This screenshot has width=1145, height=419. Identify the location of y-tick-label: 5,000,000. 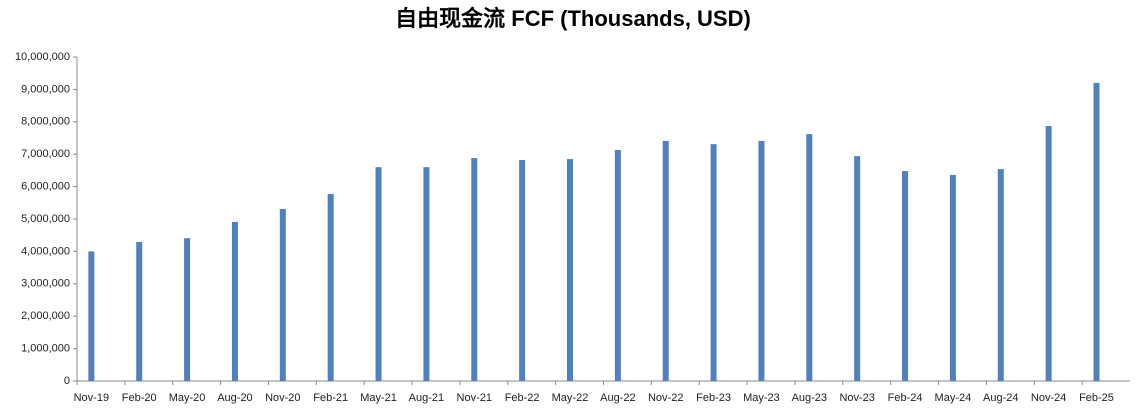
(45, 219).